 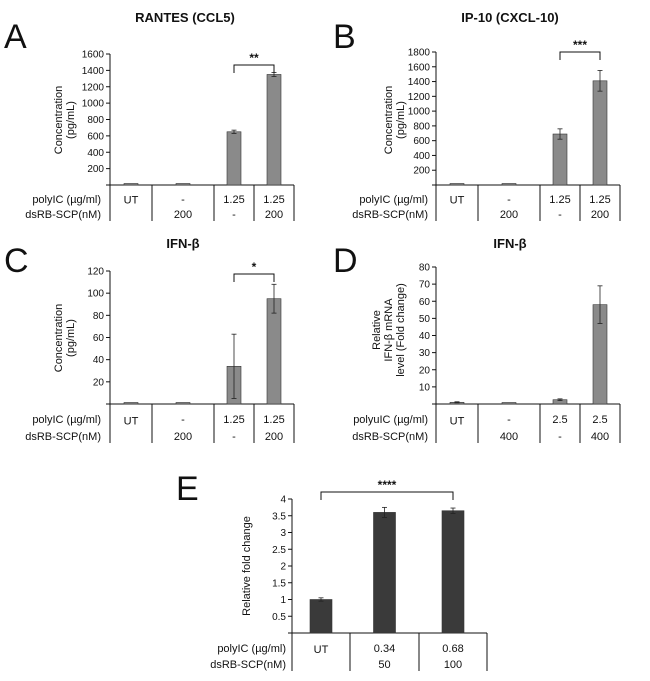 What do you see at coordinates (95, 136) in the screenshot?
I see `y-tick-label: 600` at bounding box center [95, 136].